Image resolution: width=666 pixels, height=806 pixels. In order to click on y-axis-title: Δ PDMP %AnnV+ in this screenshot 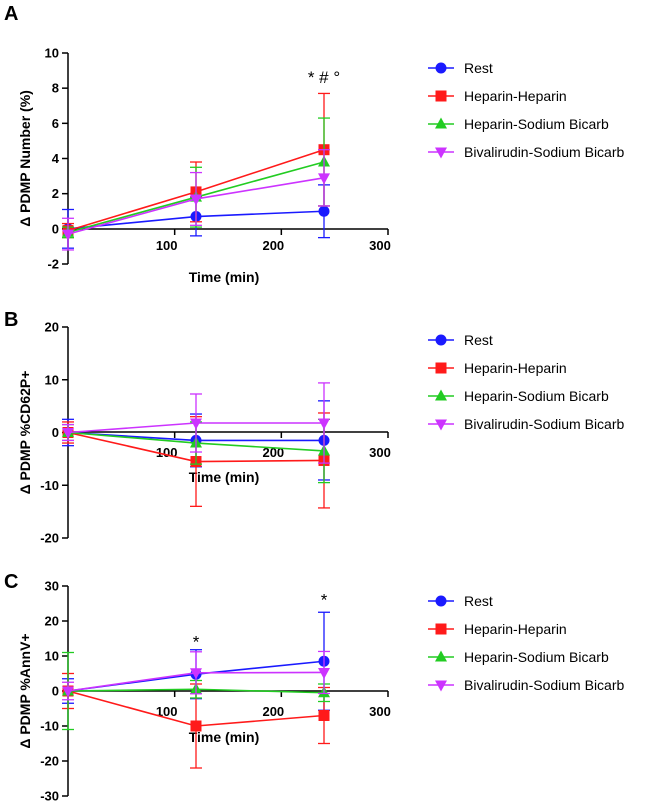, I will do `click(25, 690)`.